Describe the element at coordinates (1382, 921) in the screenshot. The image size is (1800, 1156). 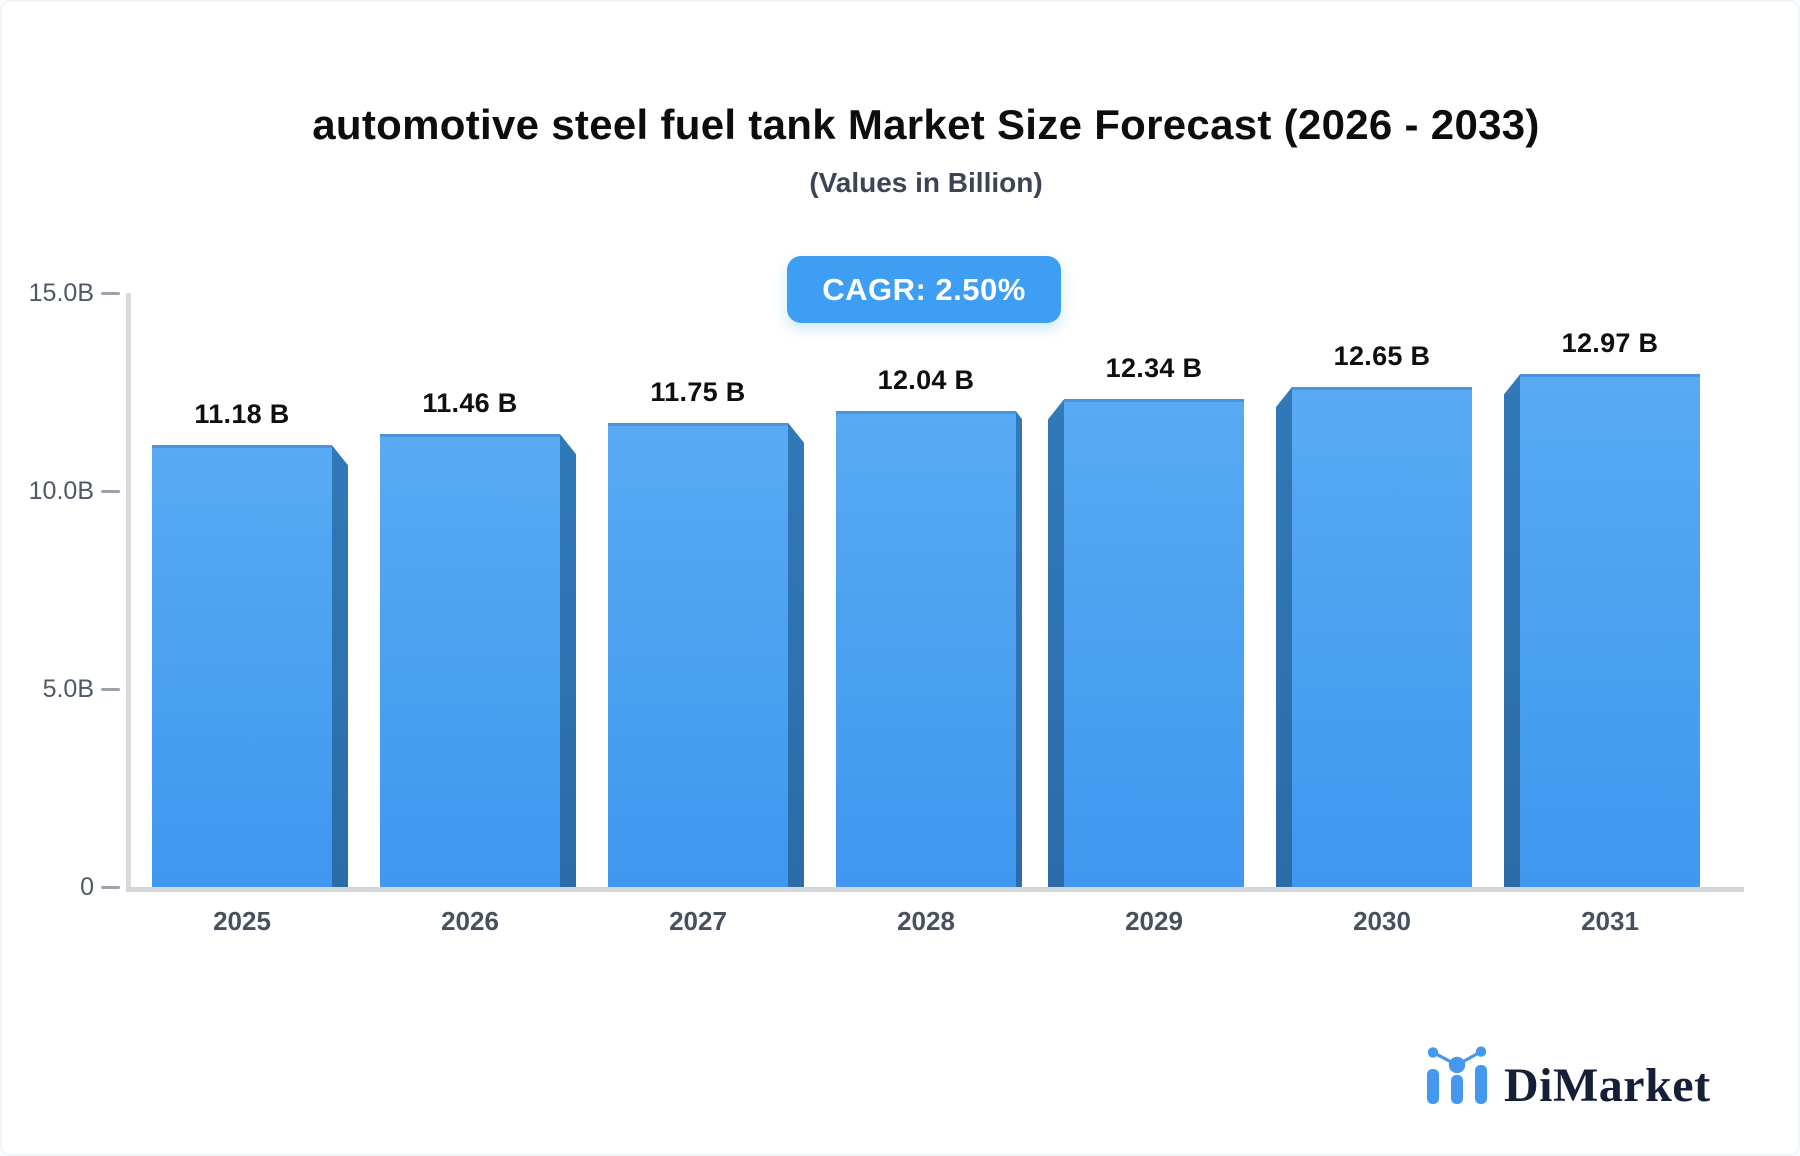
I see `x-axis-tick-label: 2030` at that location.